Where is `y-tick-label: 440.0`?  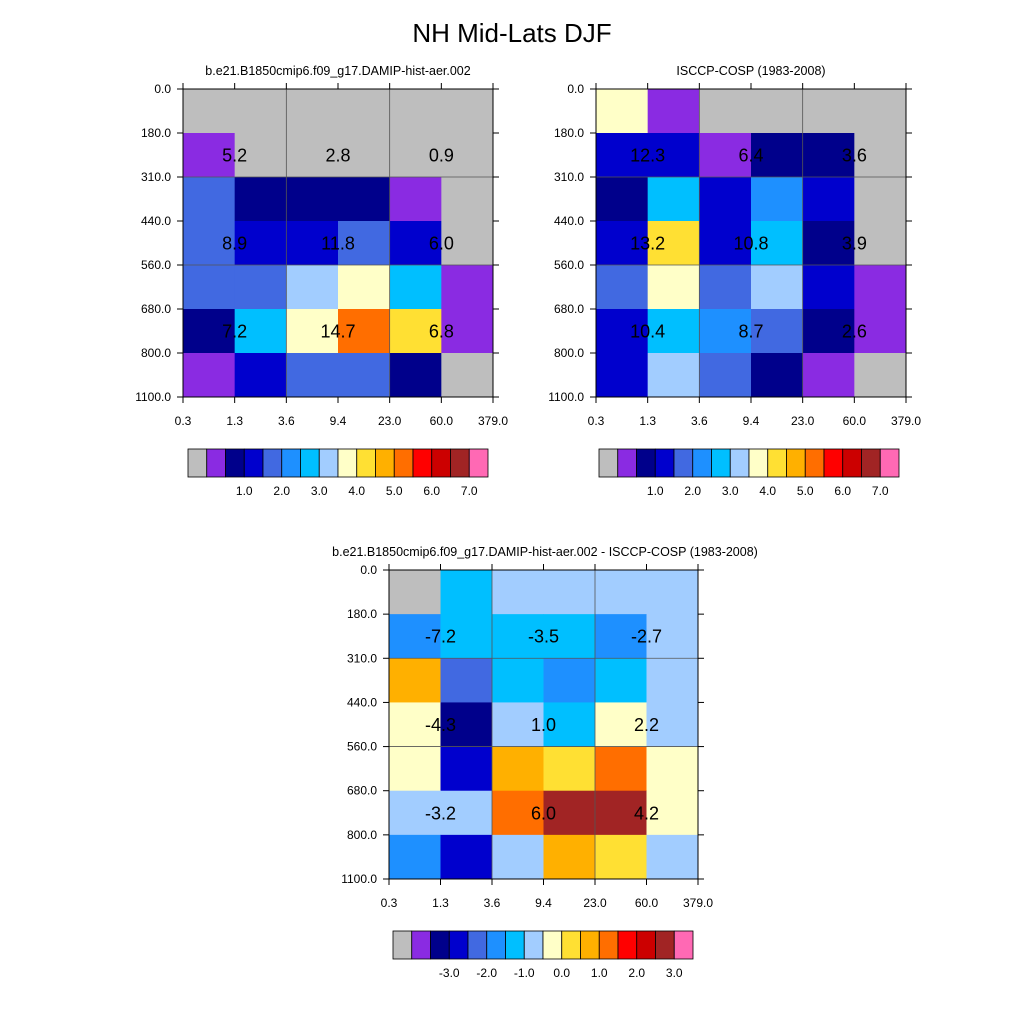
y-tick-label: 440.0 is located at coordinates (362, 702).